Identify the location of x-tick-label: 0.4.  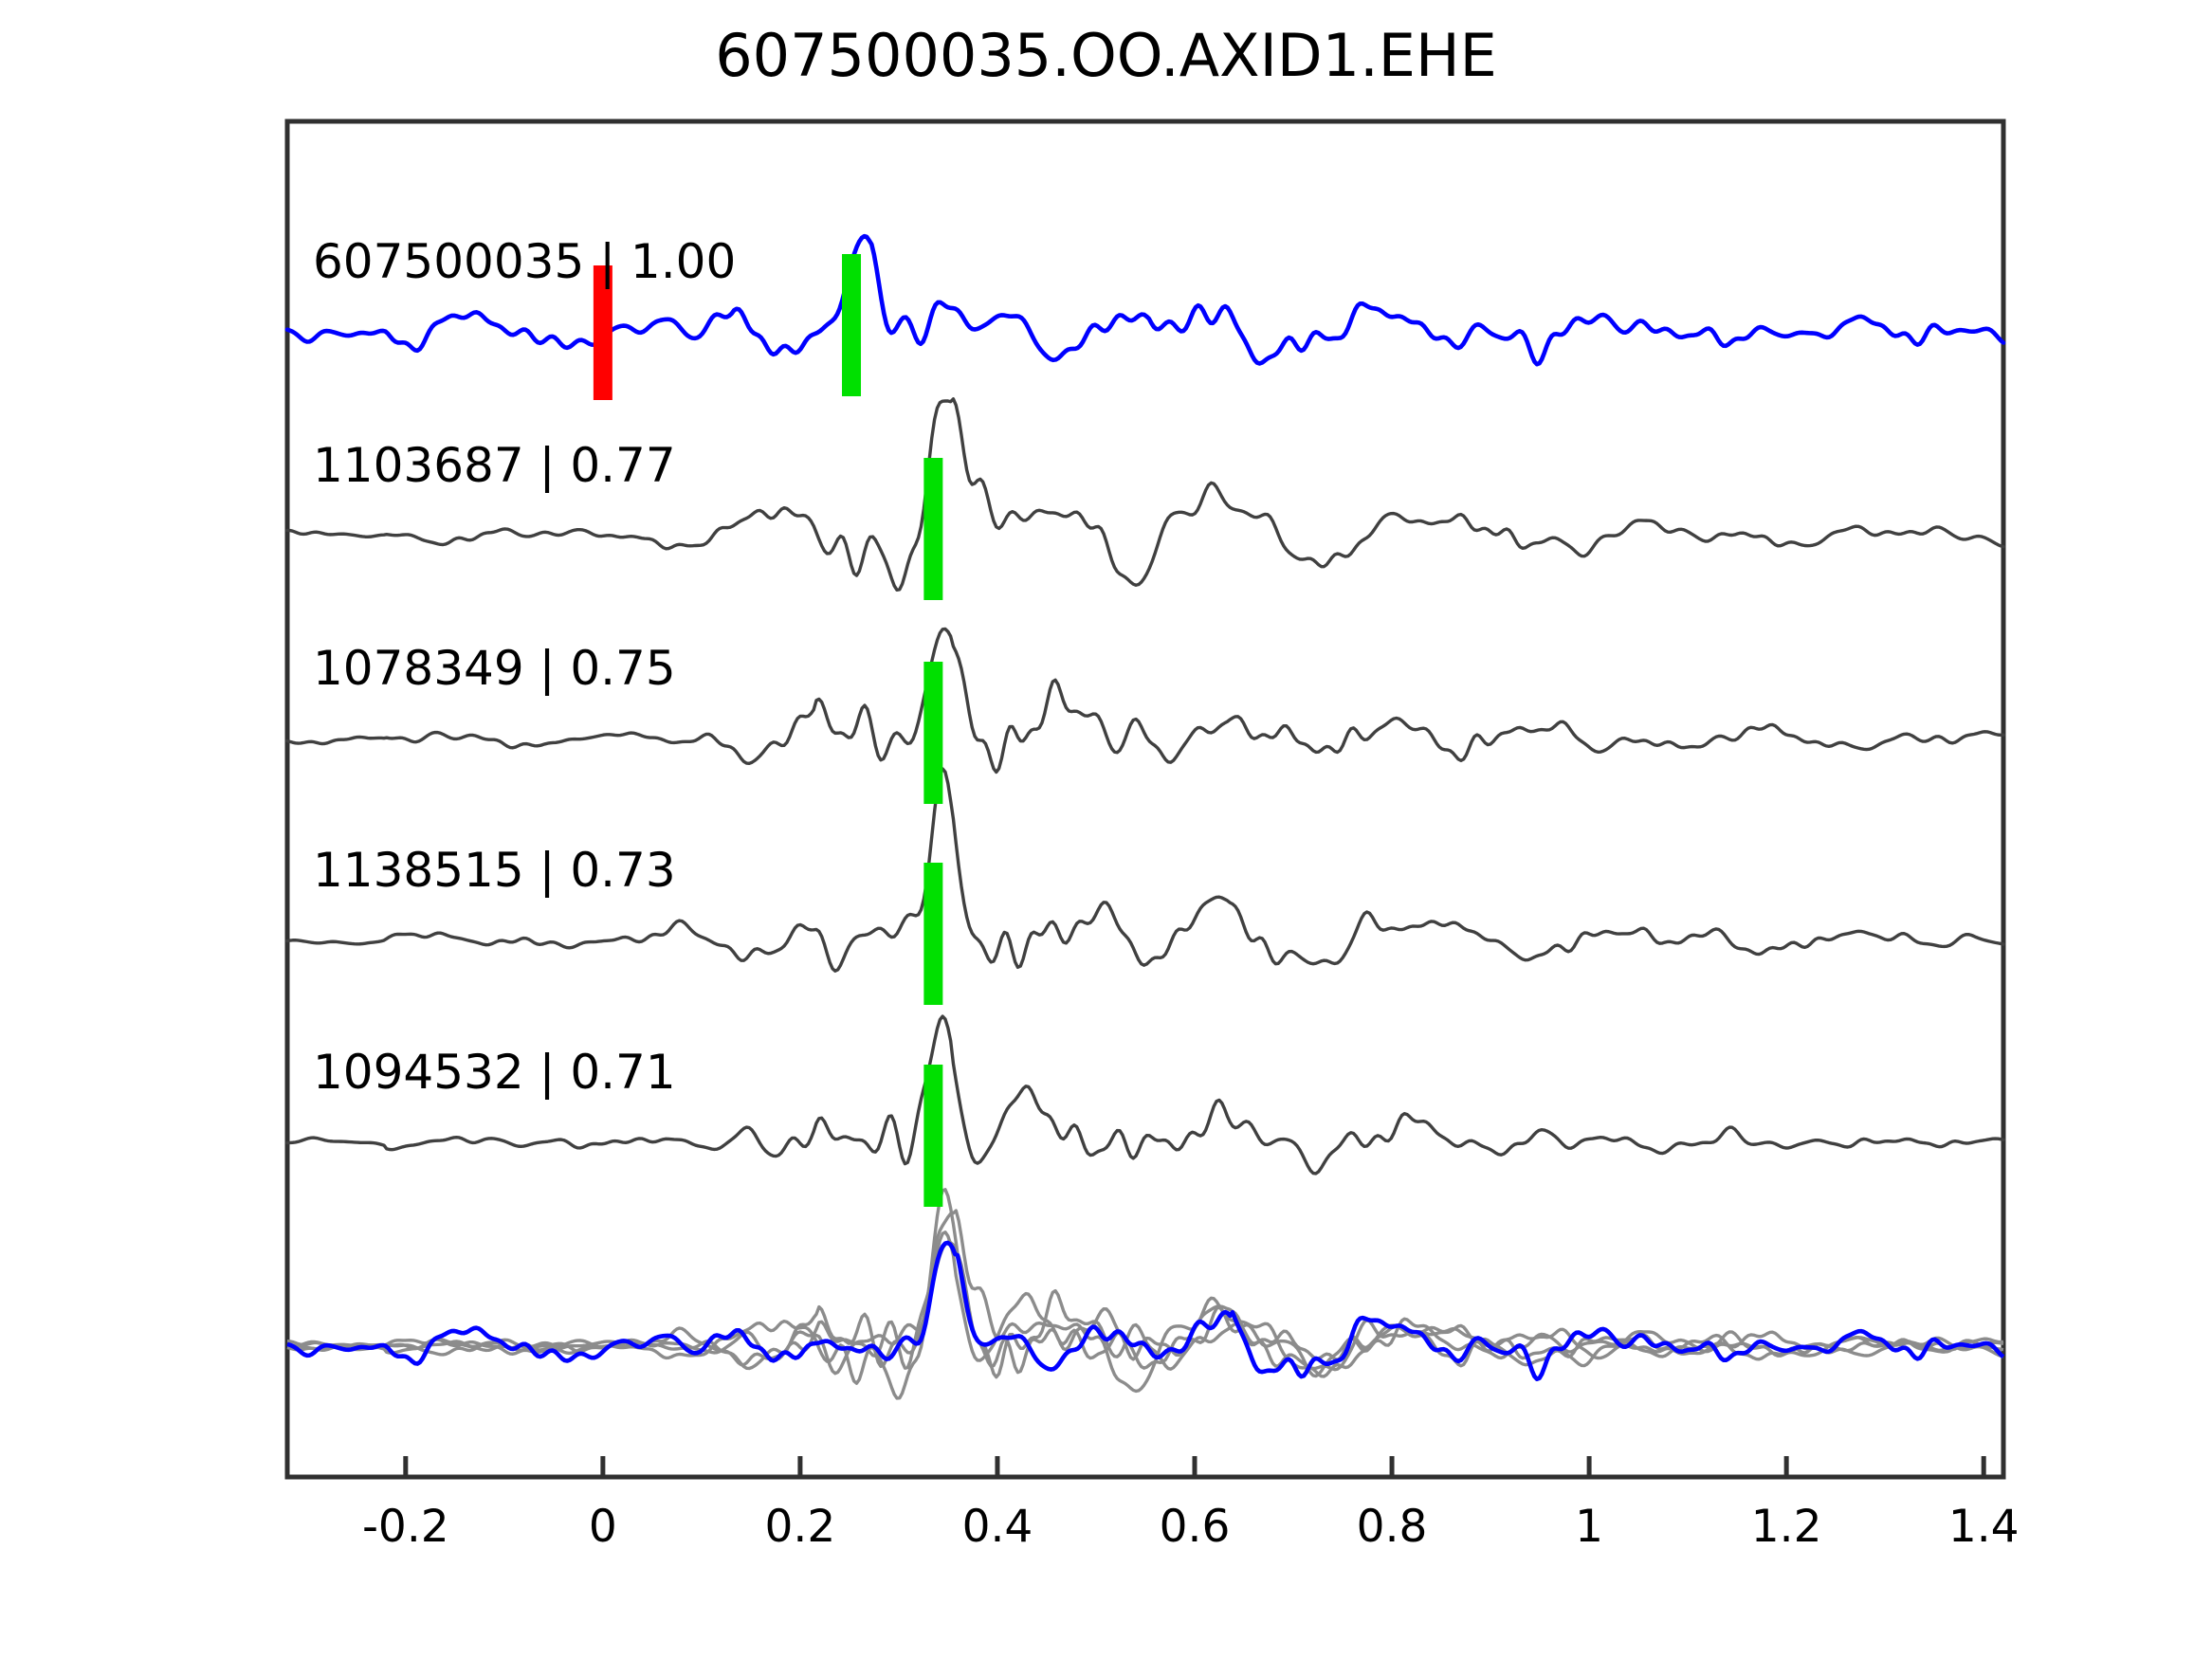
(997, 1527).